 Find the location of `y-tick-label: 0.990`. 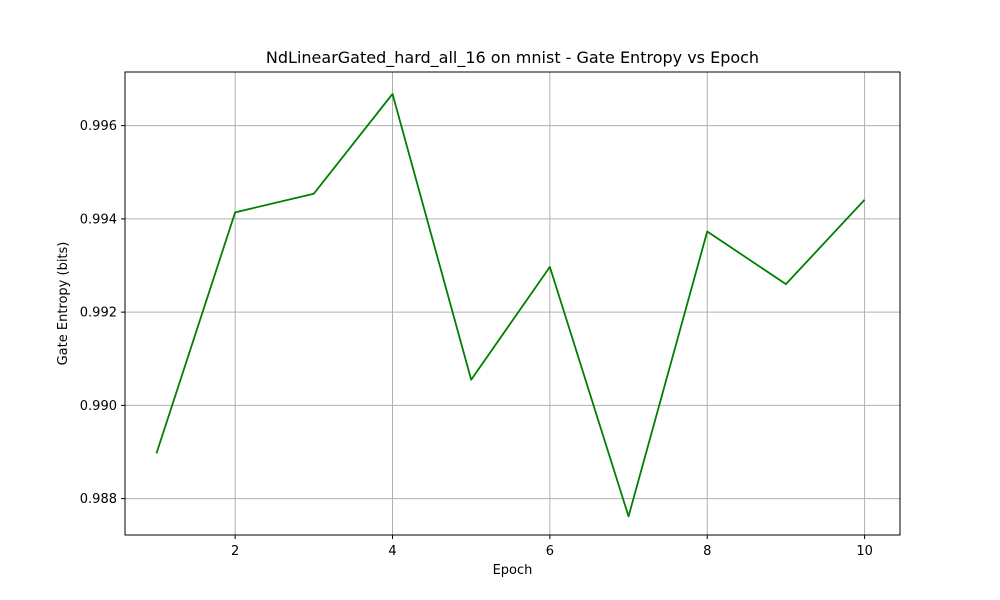

y-tick-label: 0.990 is located at coordinates (98, 406).